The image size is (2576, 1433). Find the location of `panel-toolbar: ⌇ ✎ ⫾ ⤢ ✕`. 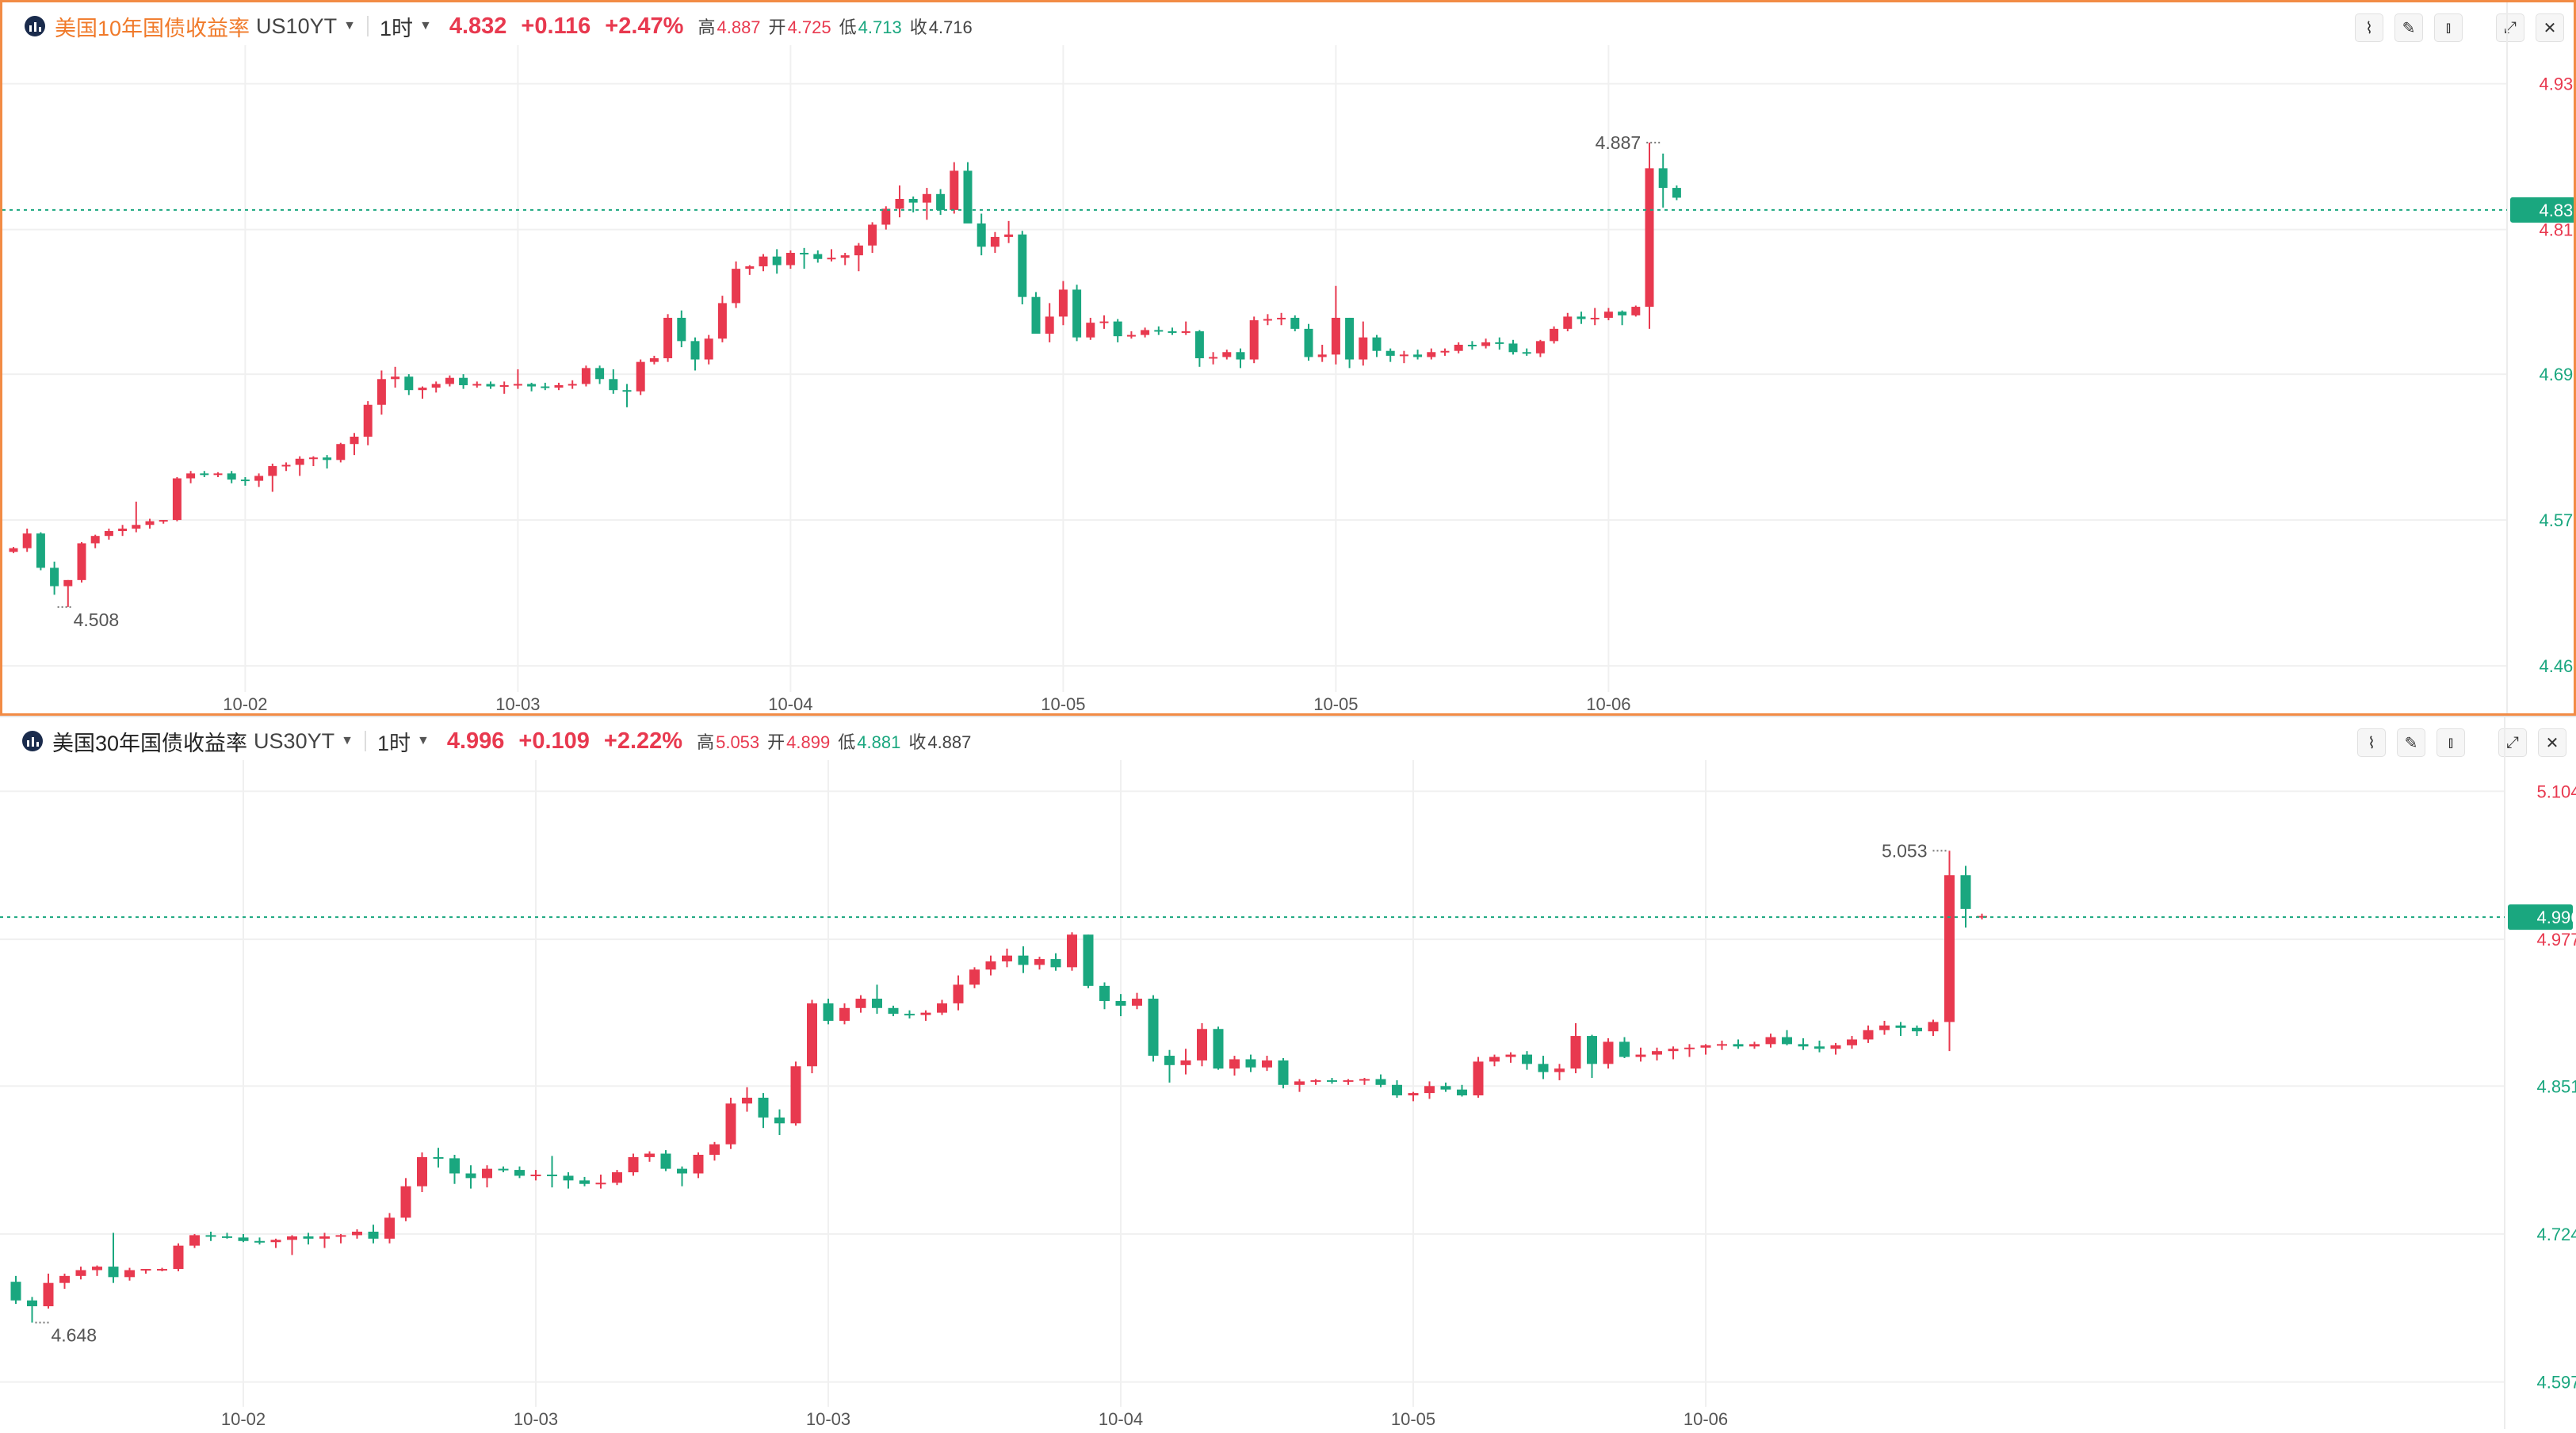

panel-toolbar: ⌇ ✎ ⫾ ⤢ ✕ is located at coordinates (2461, 743).